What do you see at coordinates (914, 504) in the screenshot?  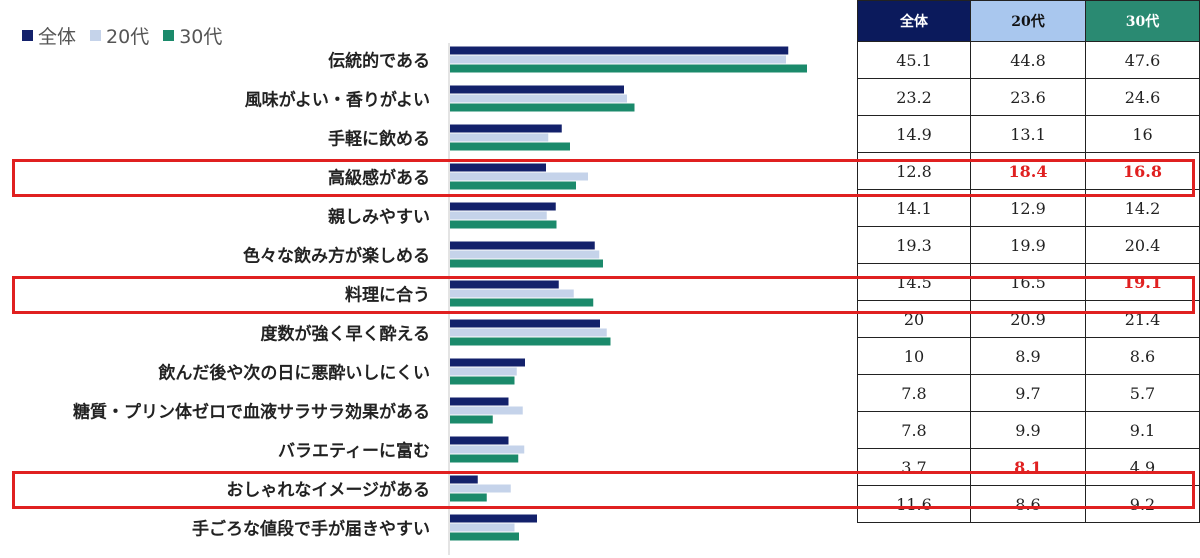 I see `table-cell: 11.6` at bounding box center [914, 504].